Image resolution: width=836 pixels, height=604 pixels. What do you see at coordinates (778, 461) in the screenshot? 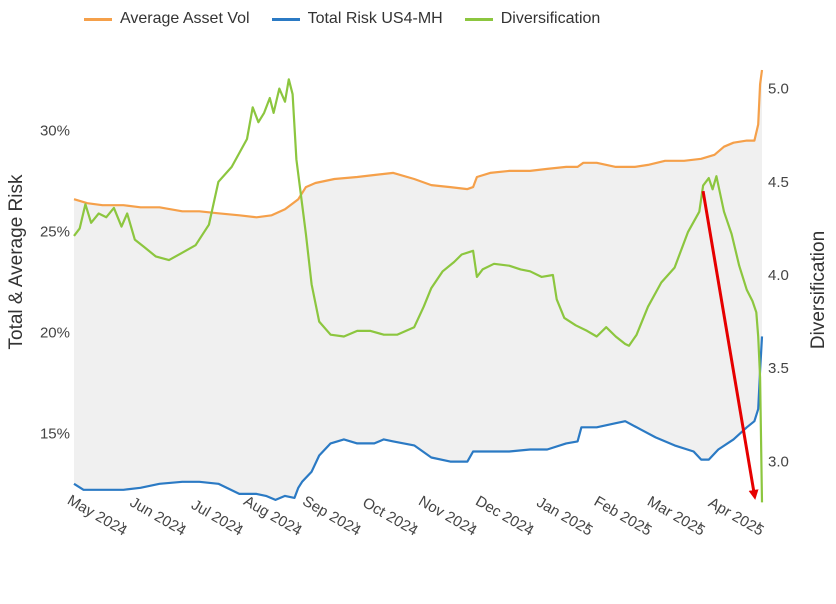
I see `right-tick-label: 3.0` at bounding box center [778, 461].